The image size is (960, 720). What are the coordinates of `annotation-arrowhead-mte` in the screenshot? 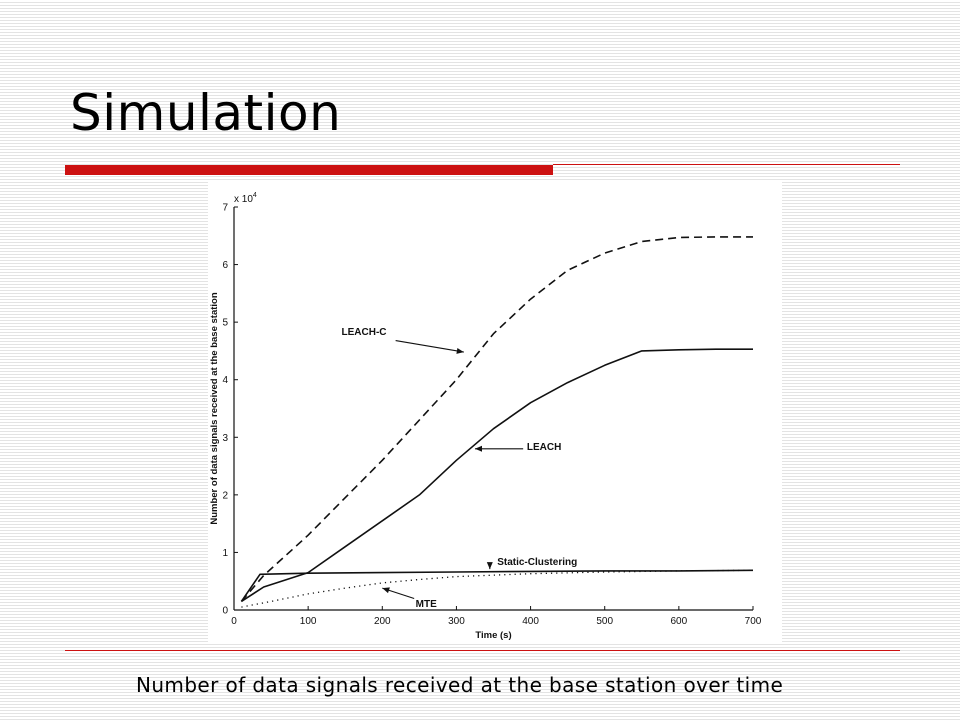 It's located at (386, 590).